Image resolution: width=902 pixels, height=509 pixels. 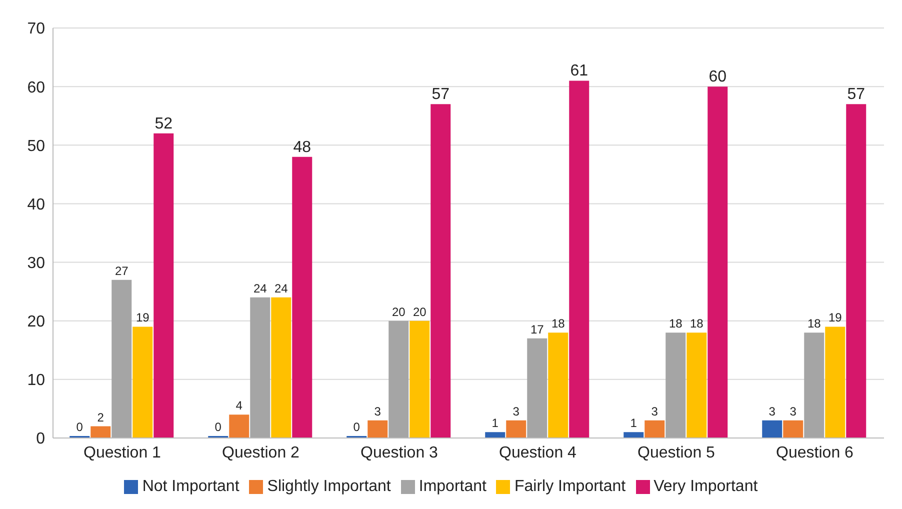 I want to click on data-label: 4, so click(x=239, y=405).